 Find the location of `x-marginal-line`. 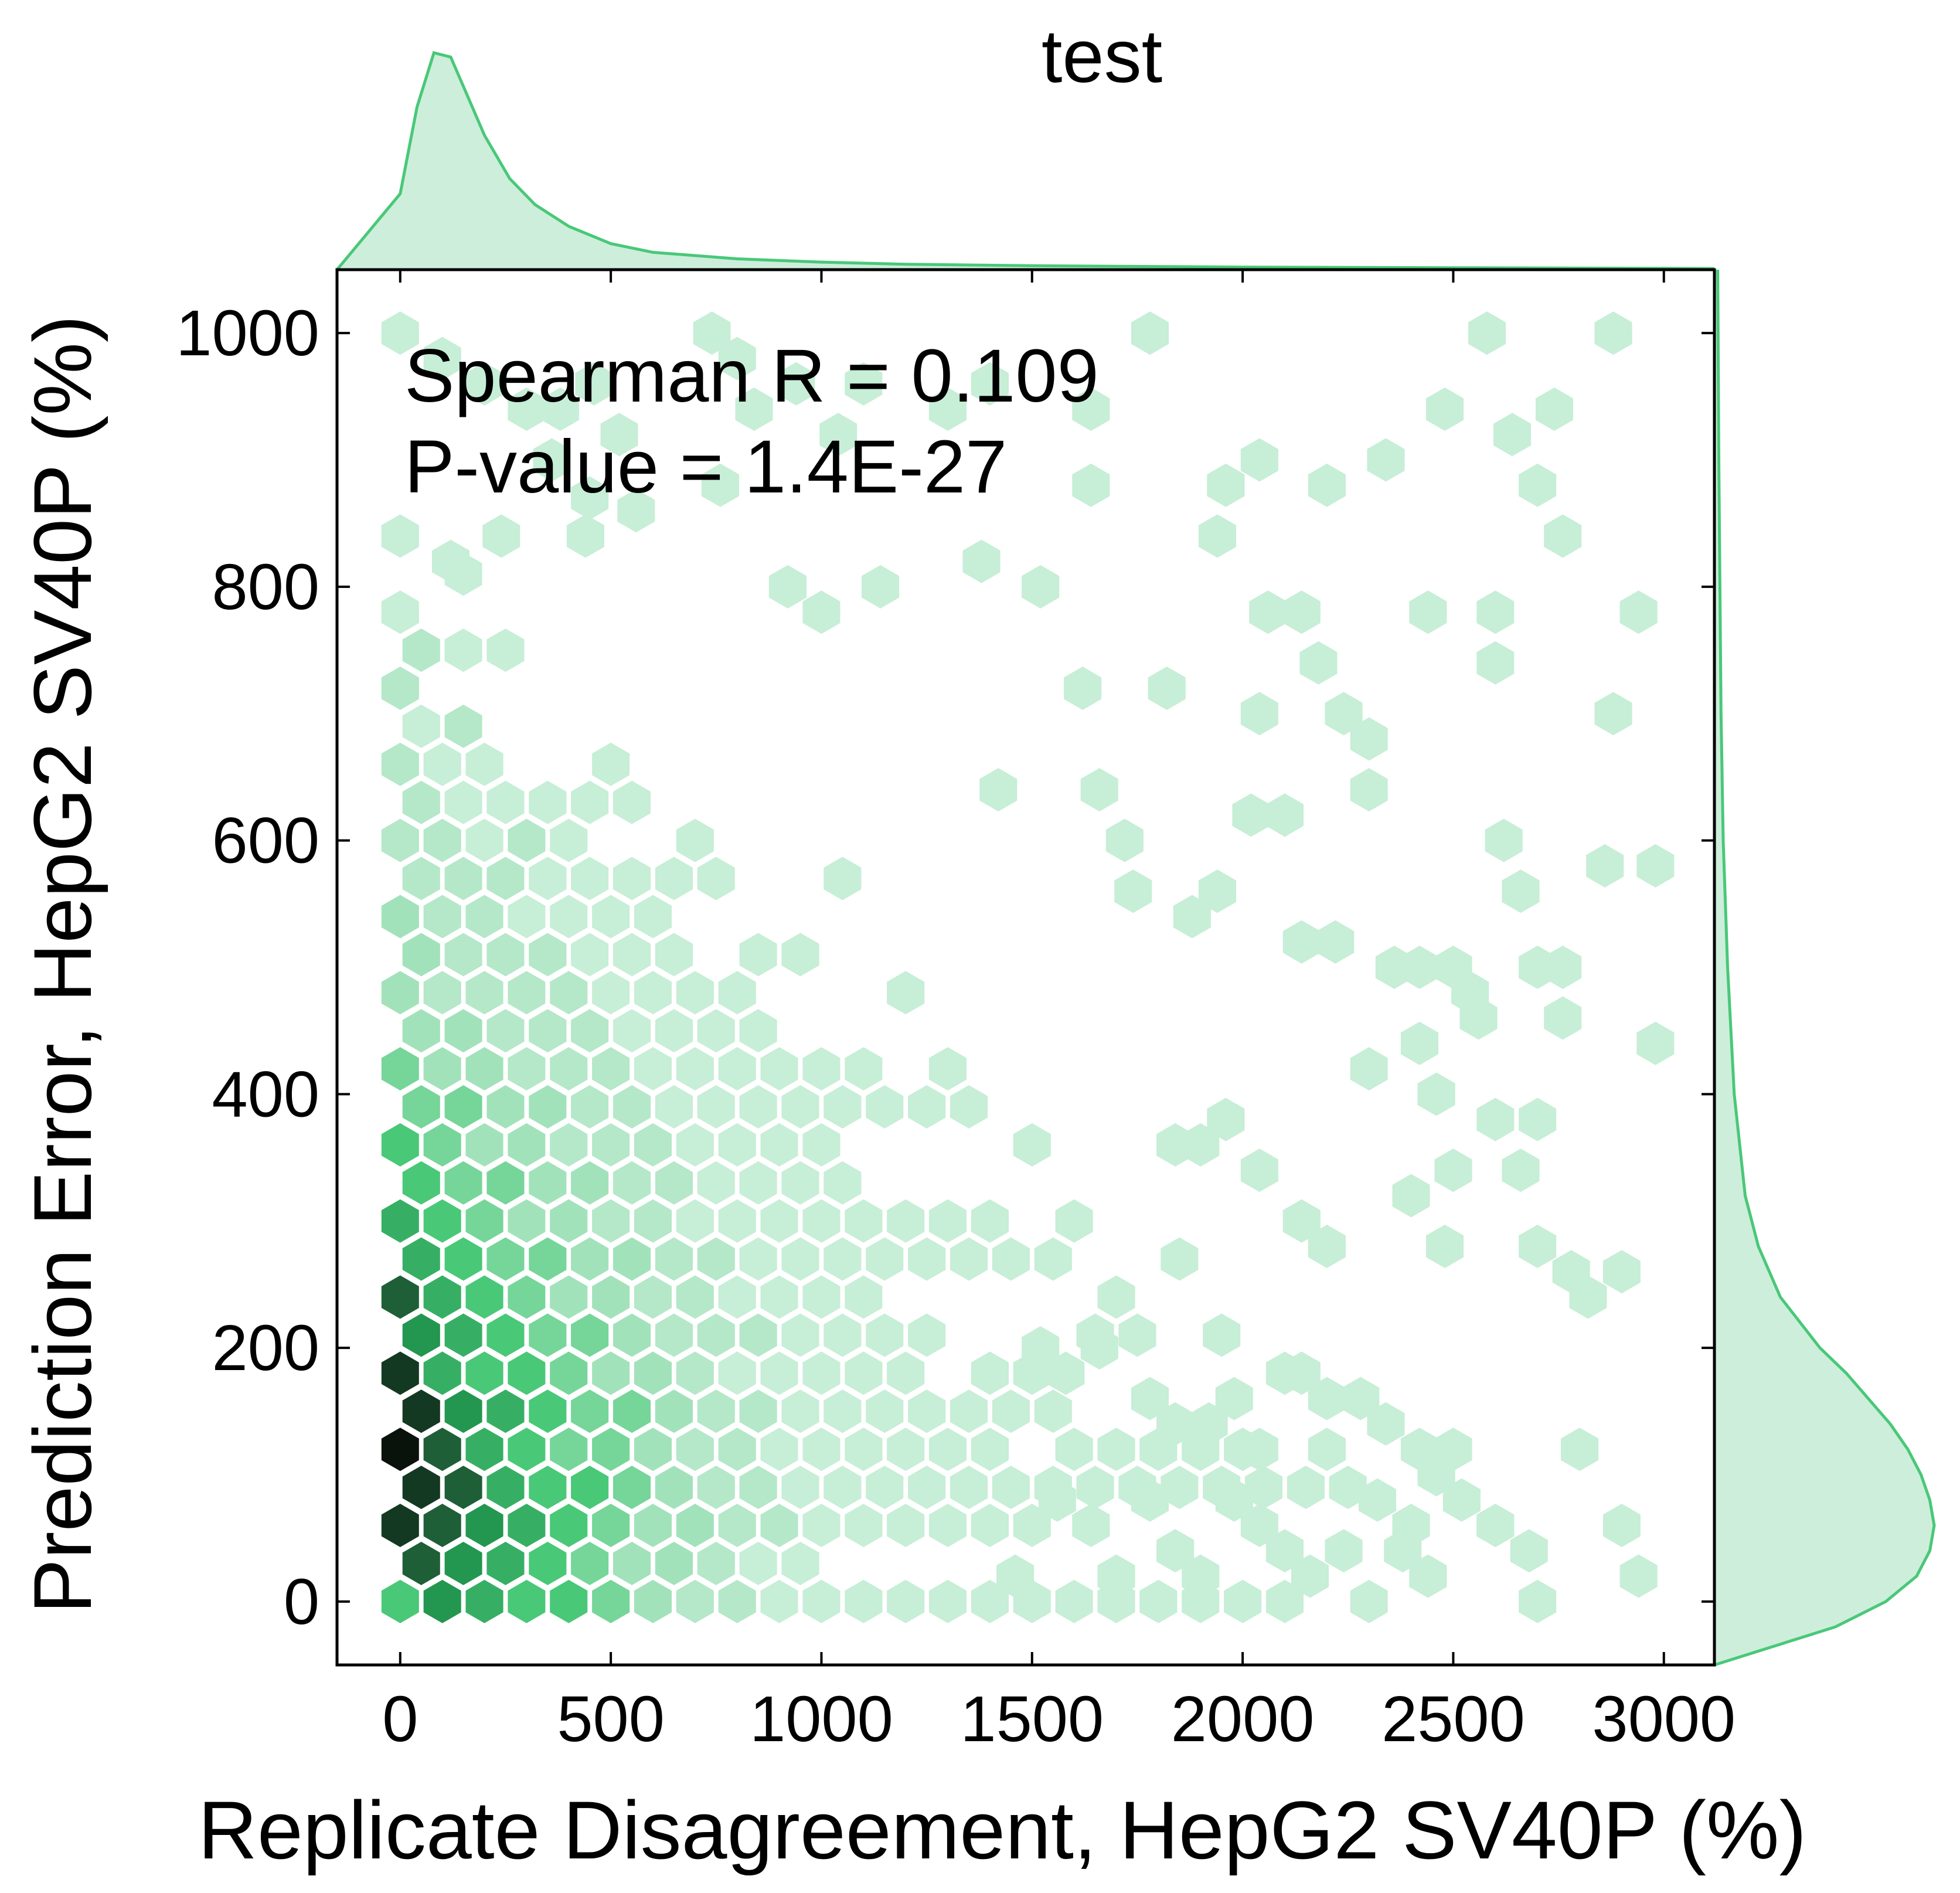

x-marginal-line is located at coordinates (1025, 161).